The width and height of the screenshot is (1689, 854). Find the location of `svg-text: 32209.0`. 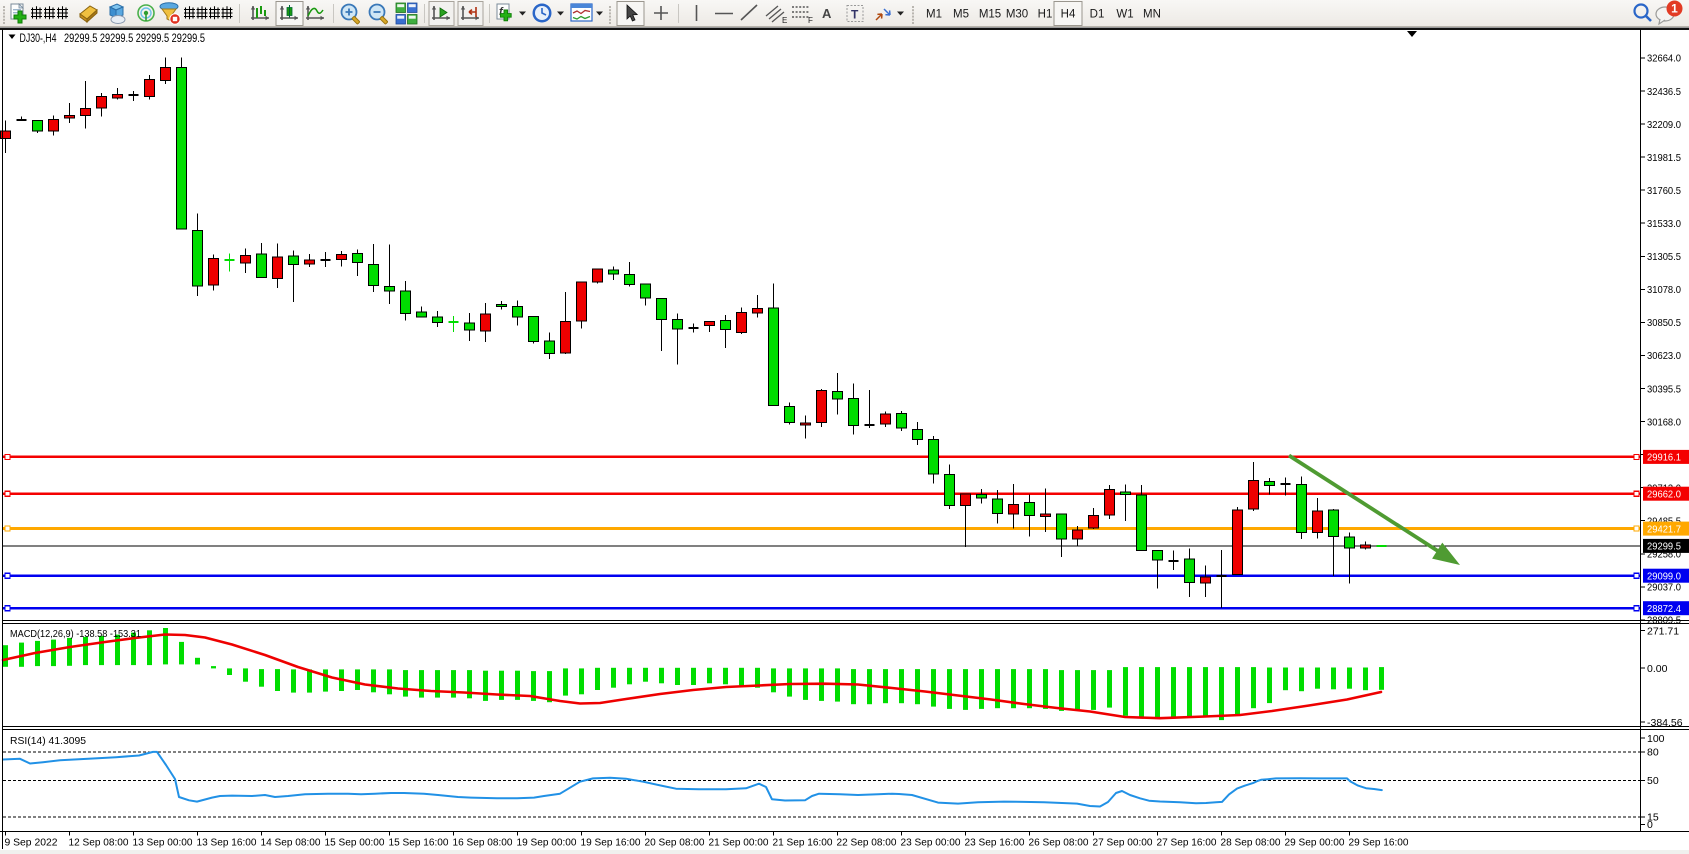

svg-text: 32209.0 is located at coordinates (1664, 125).